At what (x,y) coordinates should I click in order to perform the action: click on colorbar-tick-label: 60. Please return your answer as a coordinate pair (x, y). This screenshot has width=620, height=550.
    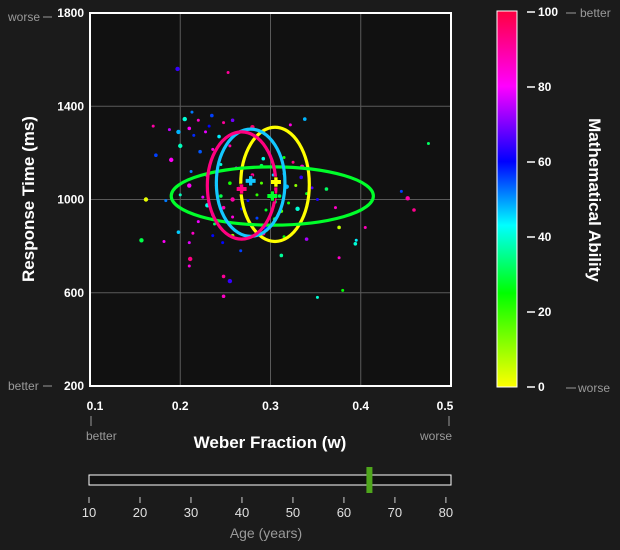
    Looking at the image, I should click on (545, 162).